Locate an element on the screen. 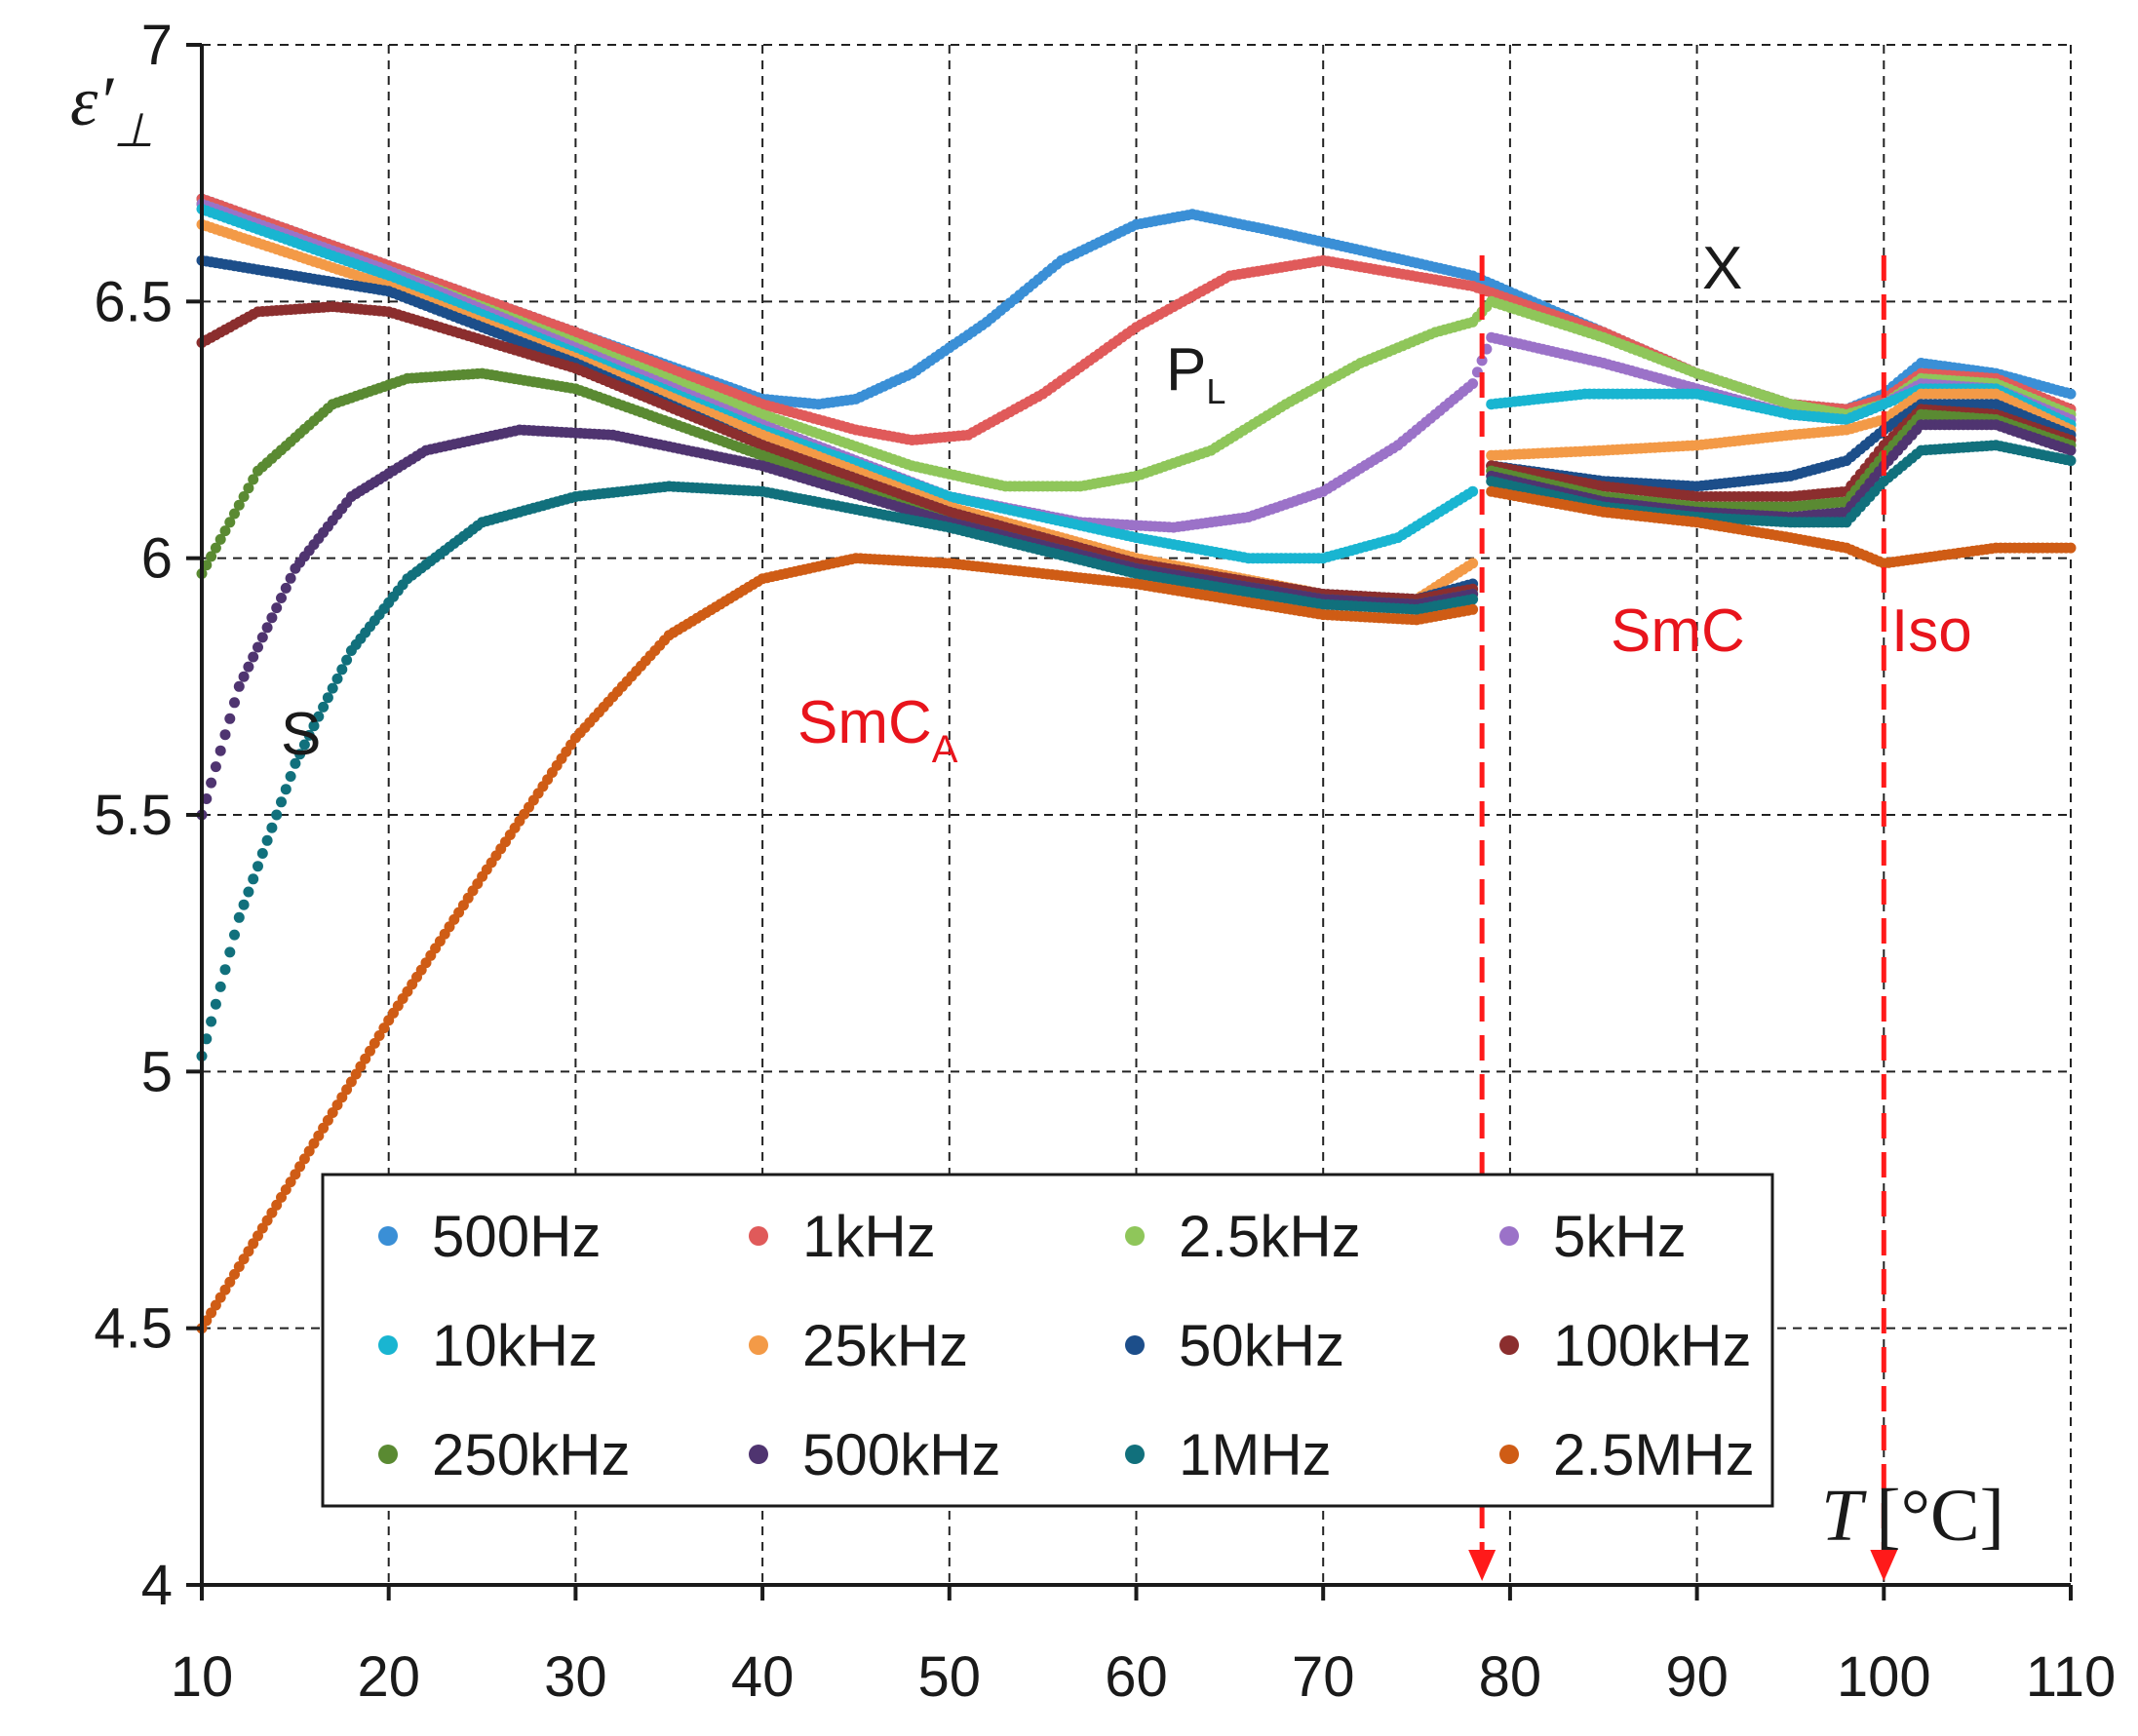 This screenshot has width=2138, height=1736. legend-label: 1kHz is located at coordinates (869, 1236).